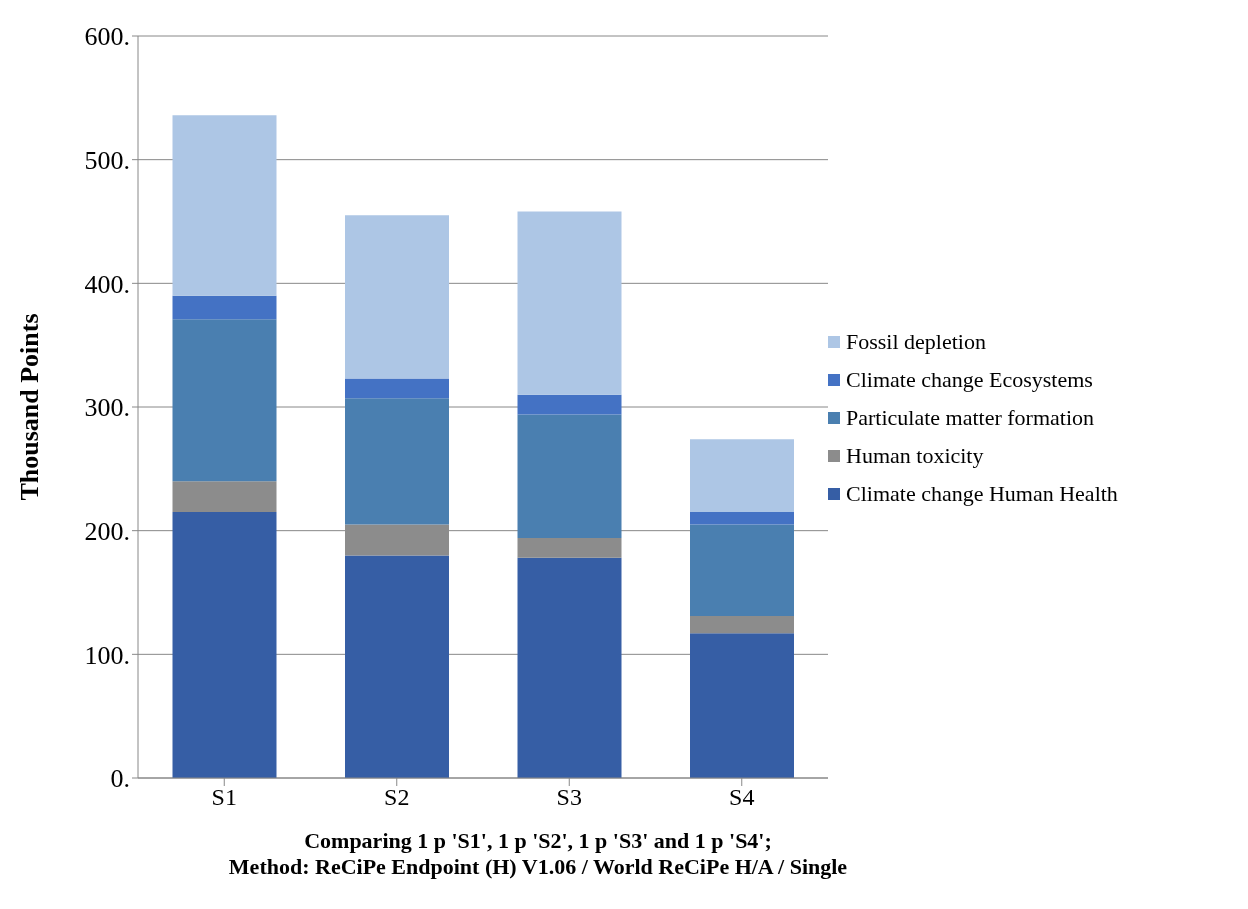 The width and height of the screenshot is (1248, 909). Describe the element at coordinates (916, 342) in the screenshot. I see `legend-label: Fossil depletion` at that location.